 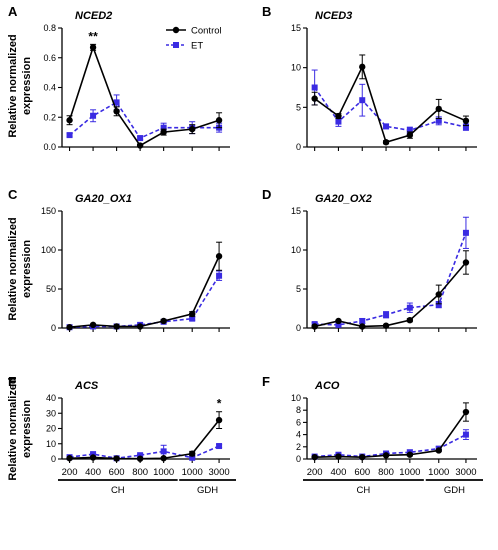 I want to click on panel-F: 0 2 4 6 8 10 F ACO 200 400 600 800 1000 1000 3000 CH GDH, so click(x=372, y=435).